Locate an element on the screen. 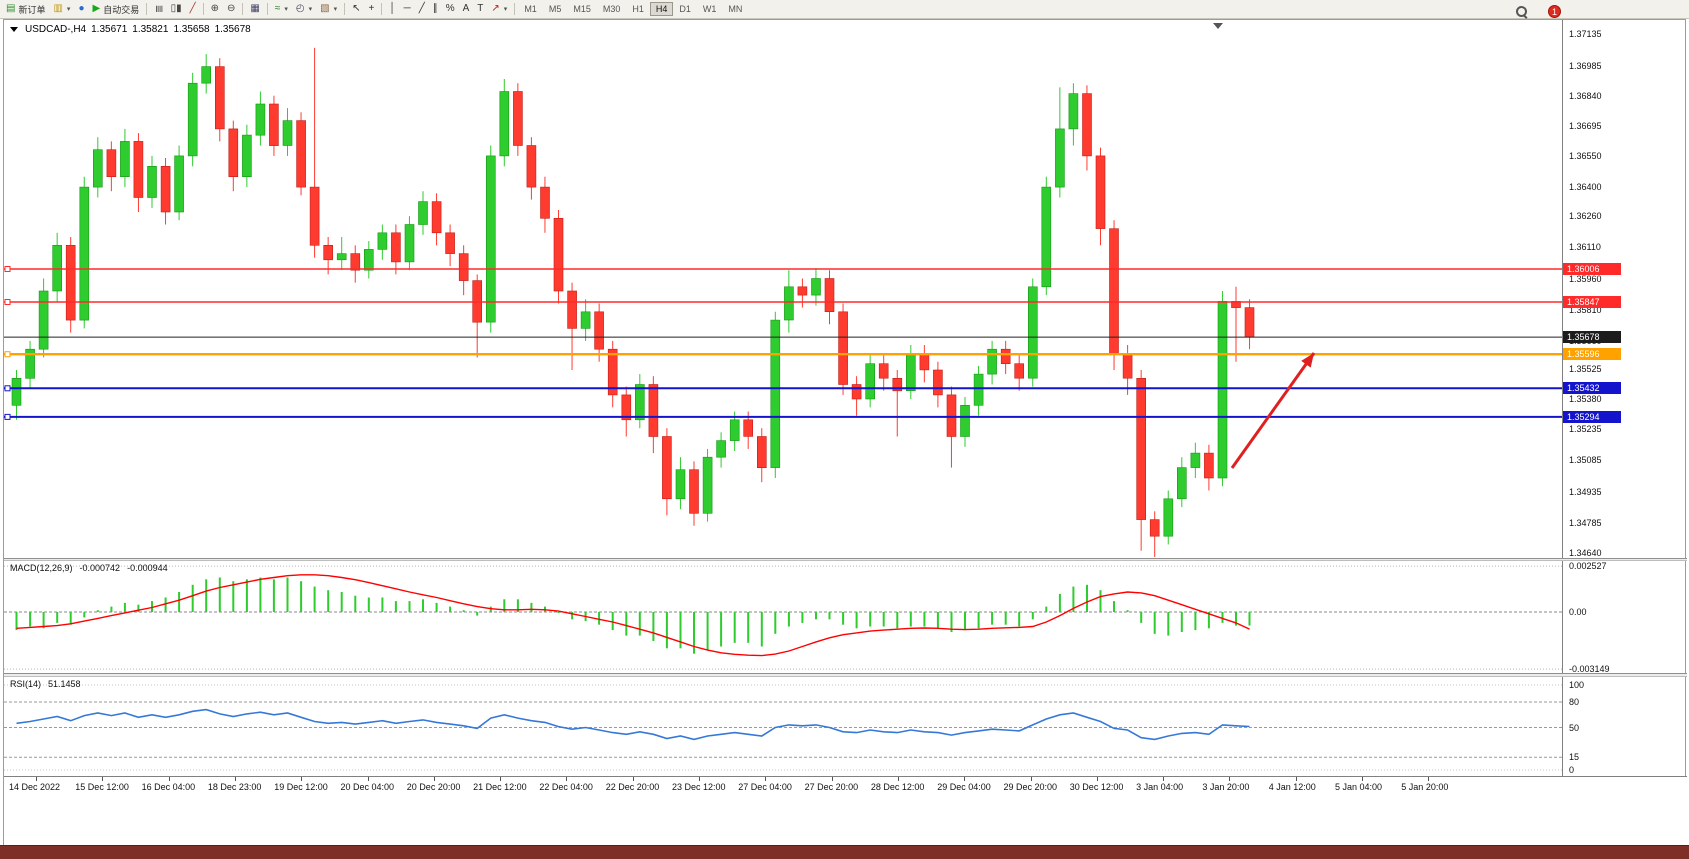  tf-m30-label: M30 is located at coordinates (611, 9).